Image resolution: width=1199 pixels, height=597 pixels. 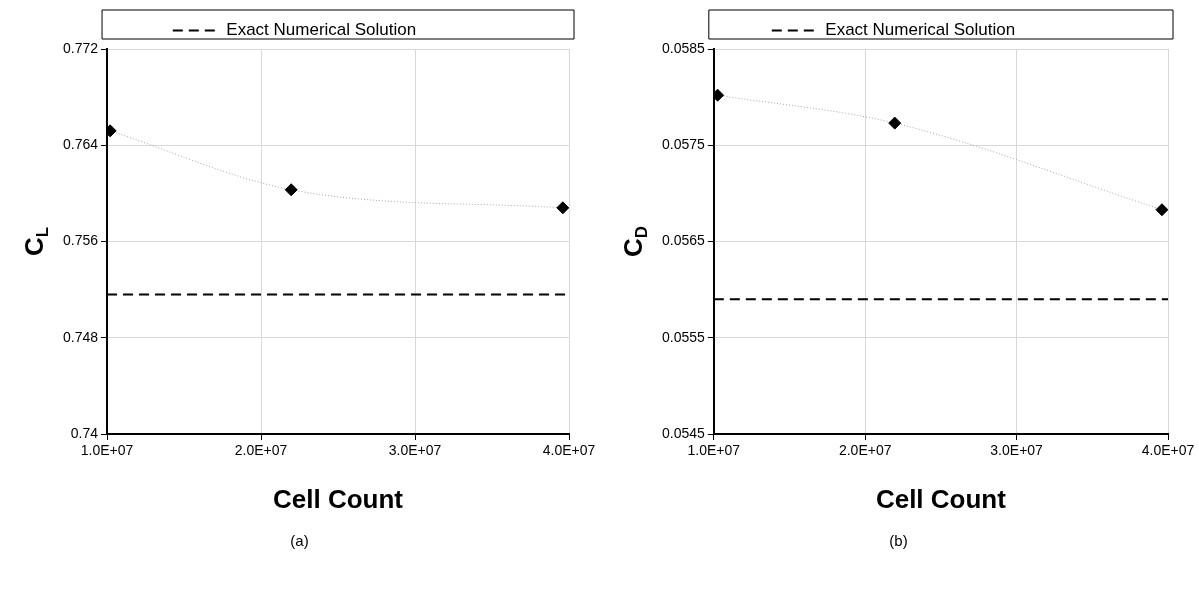 I want to click on y-tick-label: 0.0575, so click(x=683, y=144).